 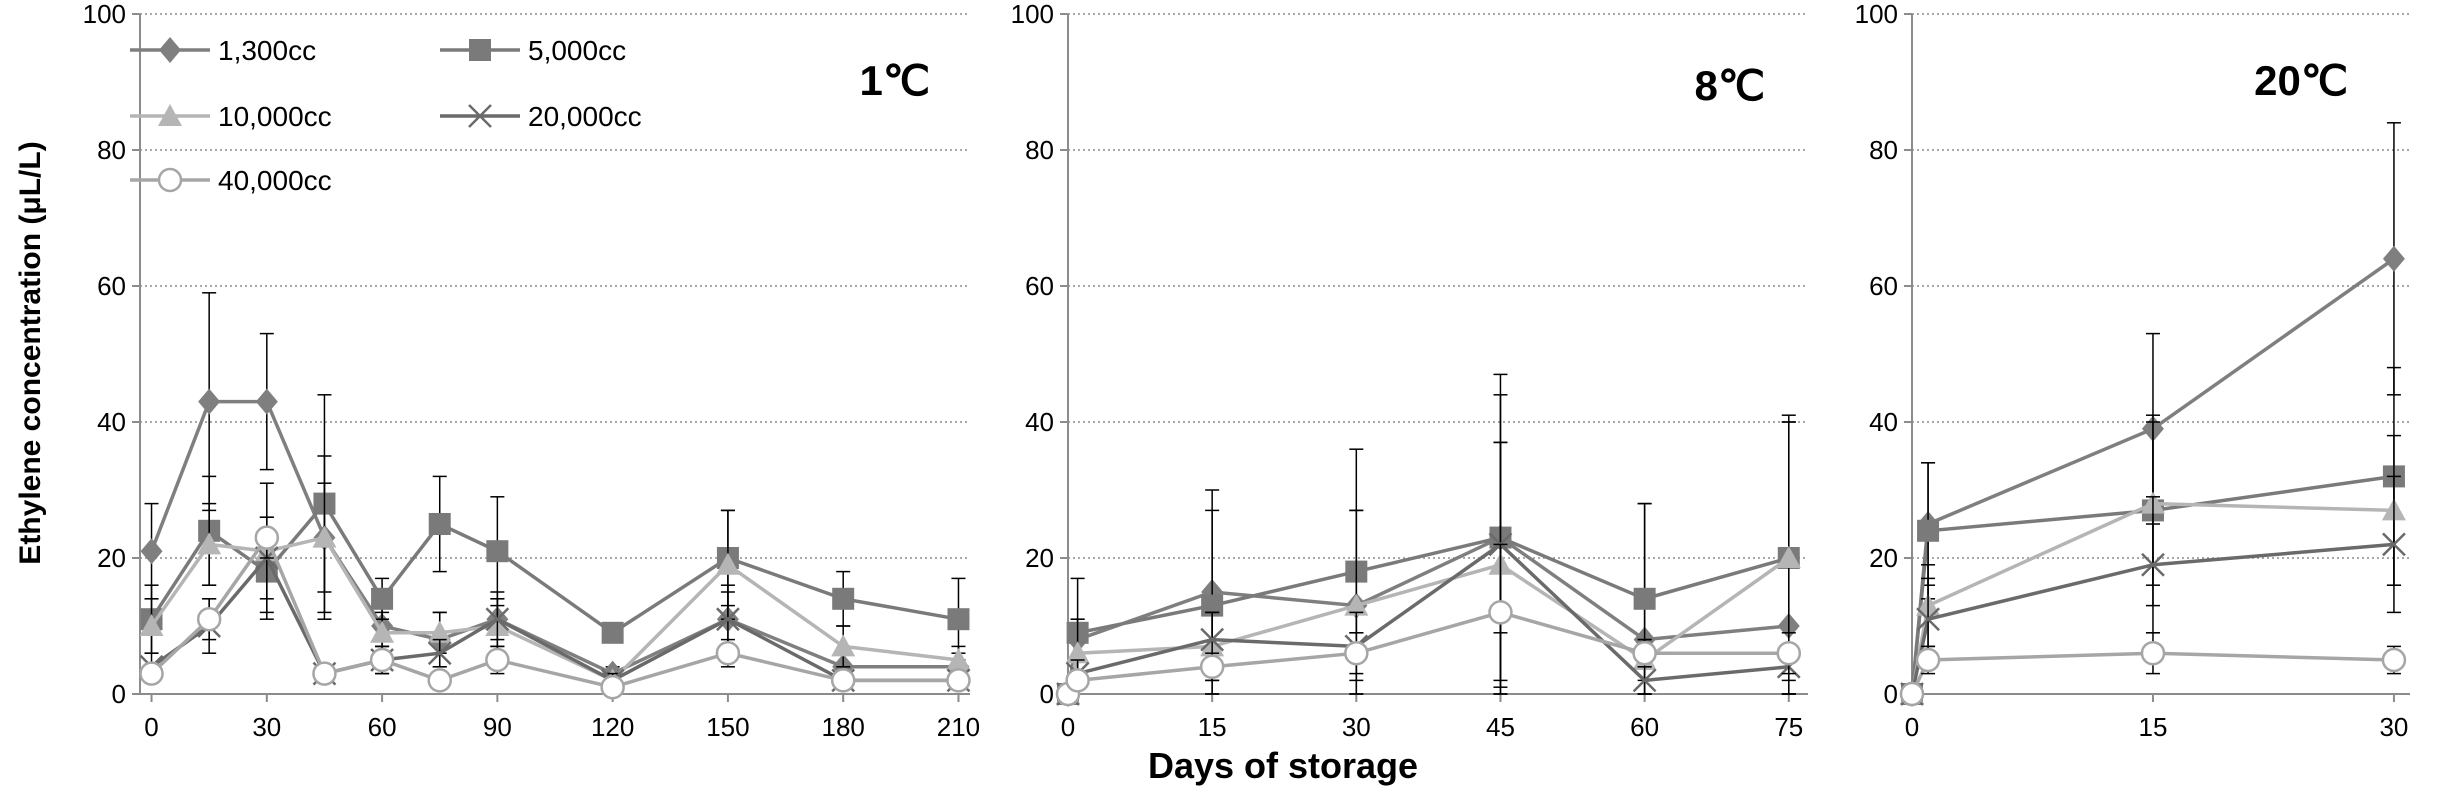 I want to click on legend-item: 40,000cc, so click(x=231, y=180).